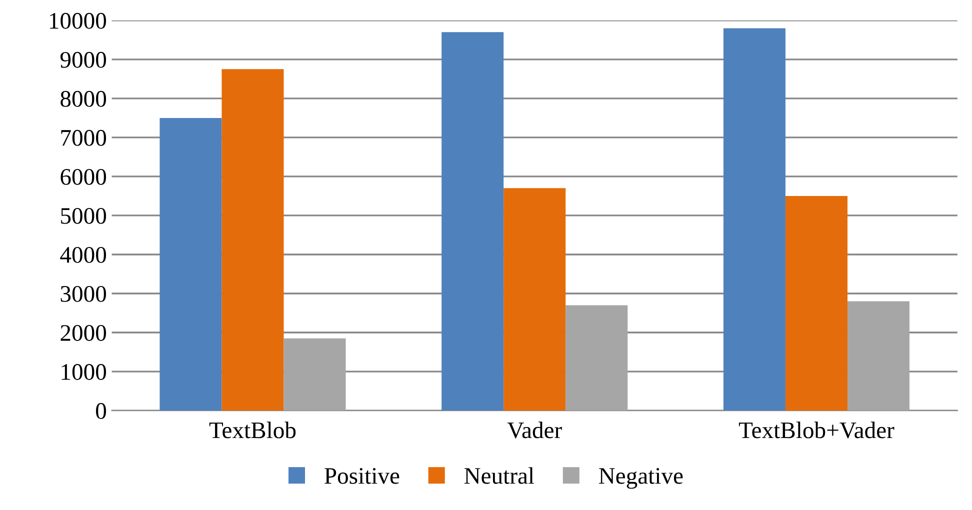  What do you see at coordinates (83, 216) in the screenshot?
I see `y-tick-label: 5000` at bounding box center [83, 216].